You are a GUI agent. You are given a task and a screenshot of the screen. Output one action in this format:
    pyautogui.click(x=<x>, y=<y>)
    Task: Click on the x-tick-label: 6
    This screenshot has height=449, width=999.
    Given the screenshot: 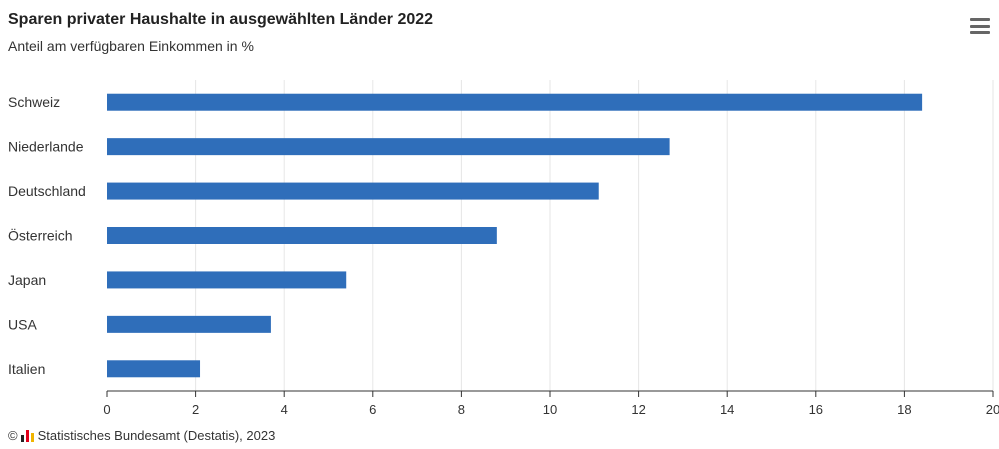 What is the action you would take?
    pyautogui.click(x=372, y=409)
    